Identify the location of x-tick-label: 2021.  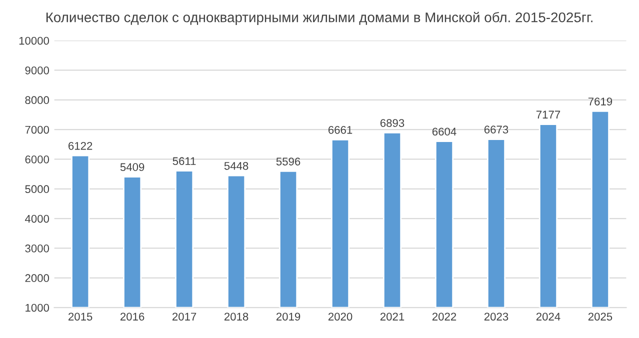
(392, 316).